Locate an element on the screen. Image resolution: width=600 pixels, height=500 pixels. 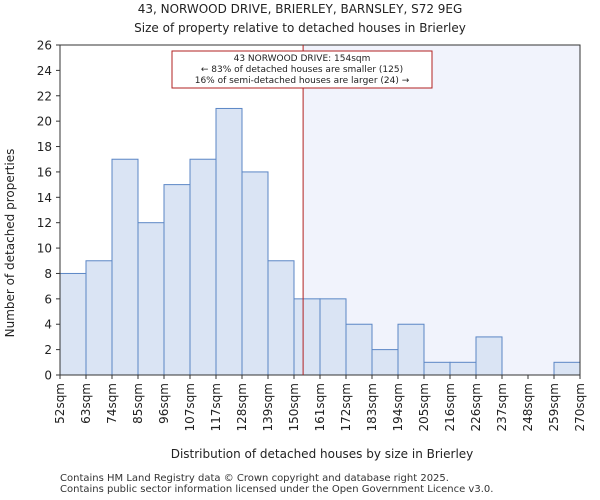
bar-63sqm is located at coordinates (99, 318).